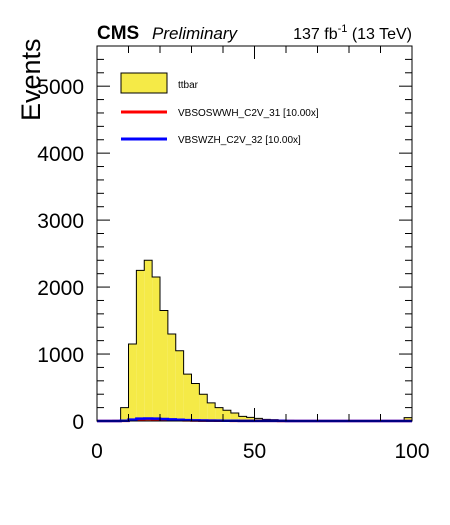 The image size is (450, 525). Describe the element at coordinates (239, 140) in the screenshot. I see `legend-label-vbswzh: VBSWZH_C2V_32 [10.00x]` at that location.